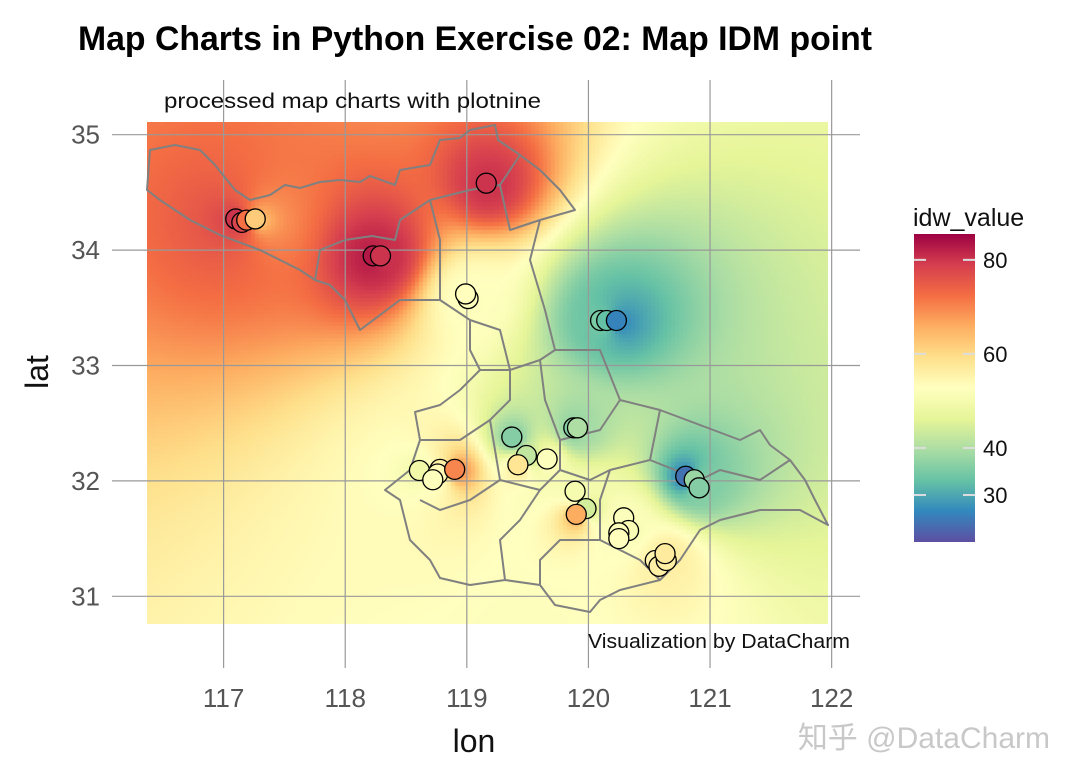 The image size is (1080, 781). What do you see at coordinates (85, 596) in the screenshot?
I see `y-tick-label: 31` at bounding box center [85, 596].